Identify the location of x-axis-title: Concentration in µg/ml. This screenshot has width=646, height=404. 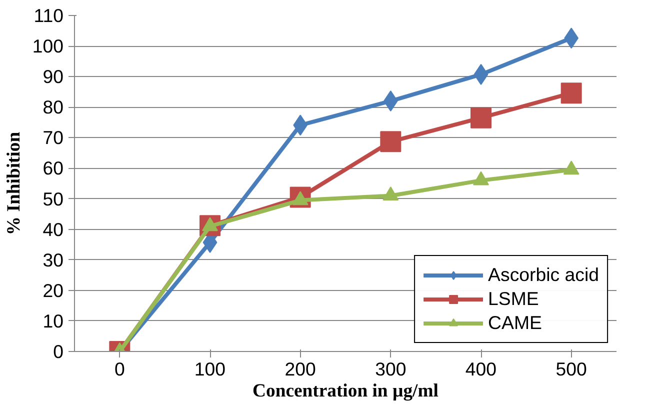
(345, 391).